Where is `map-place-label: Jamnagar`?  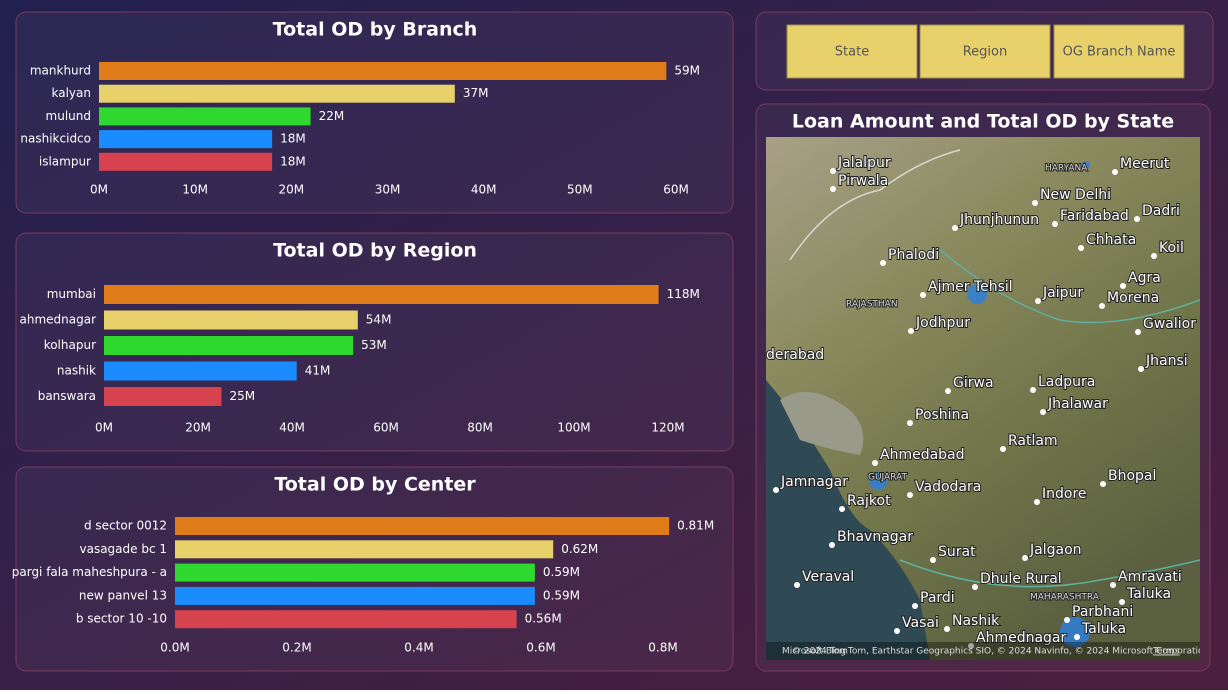
map-place-label: Jamnagar is located at coordinates (814, 482).